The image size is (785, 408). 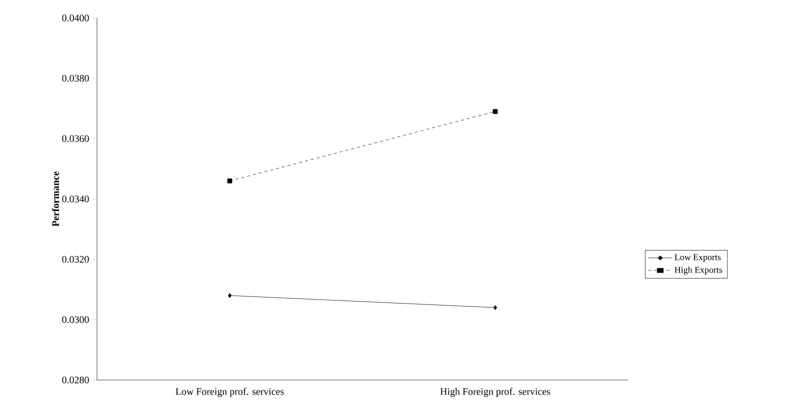 I want to click on x-tick-label: High Foreign prof. services, so click(x=495, y=392).